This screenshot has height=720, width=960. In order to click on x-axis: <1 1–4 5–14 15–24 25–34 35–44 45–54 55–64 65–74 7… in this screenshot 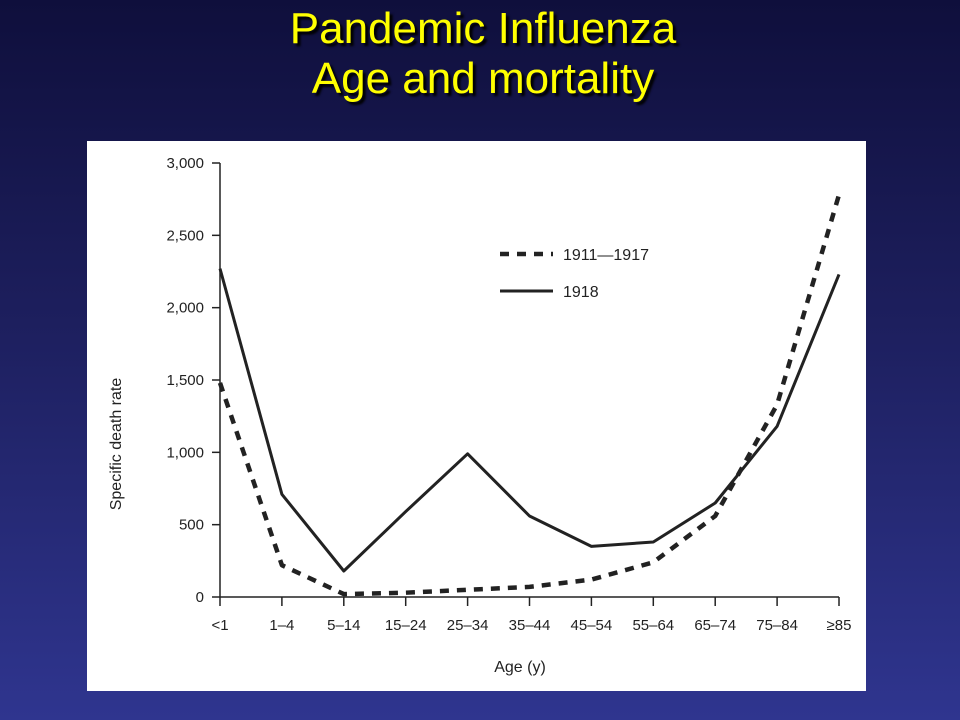, I will do `click(531, 615)`.